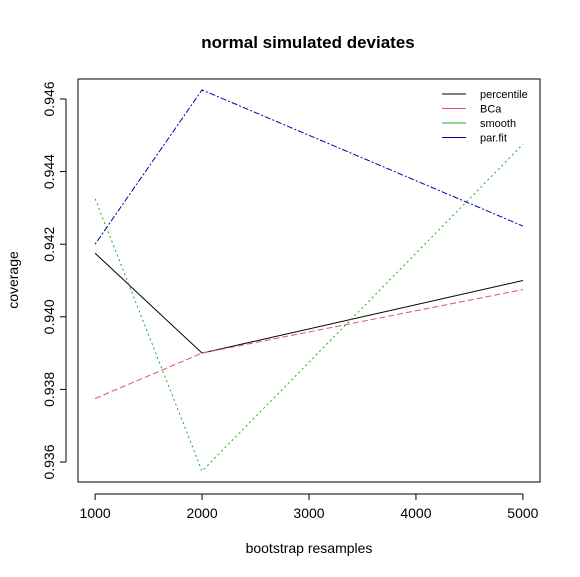 The width and height of the screenshot is (580, 577). Describe the element at coordinates (308, 513) in the screenshot. I see `x-tick-label: 3000` at that location.